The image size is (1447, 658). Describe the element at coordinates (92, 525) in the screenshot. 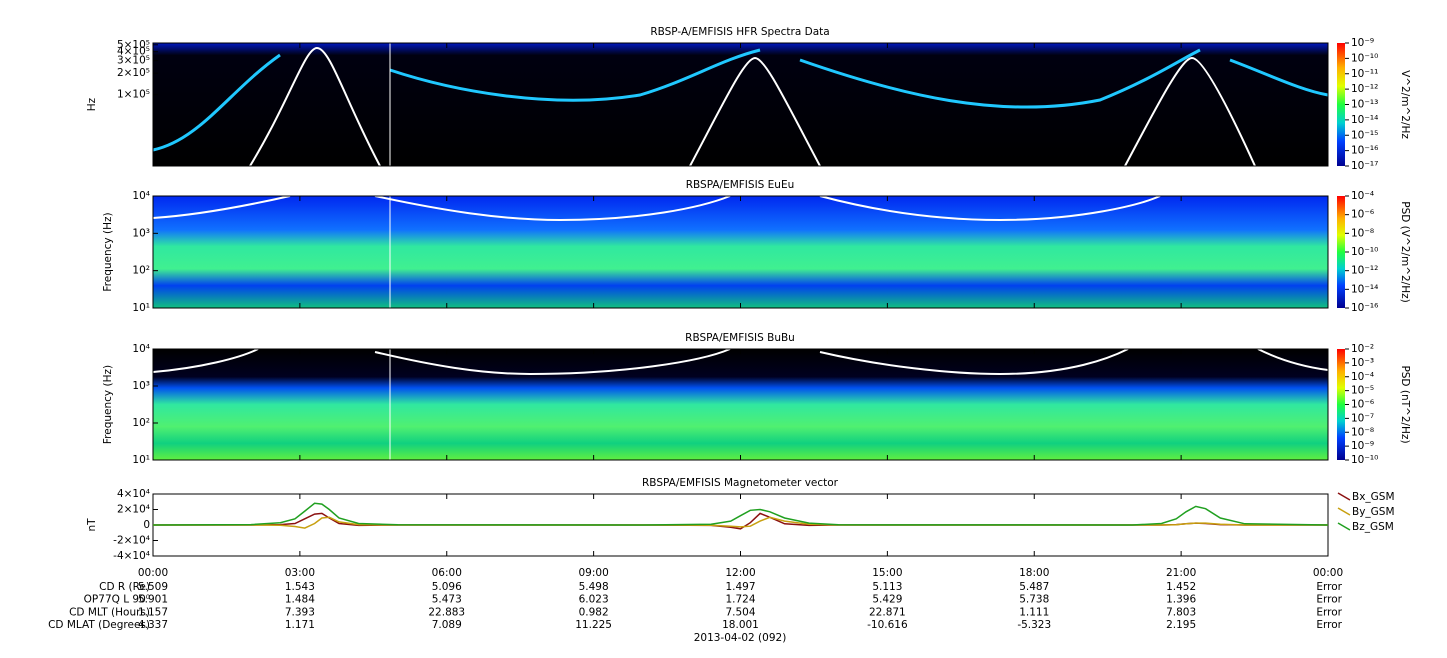

I see `y-axis-label: nT` at that location.